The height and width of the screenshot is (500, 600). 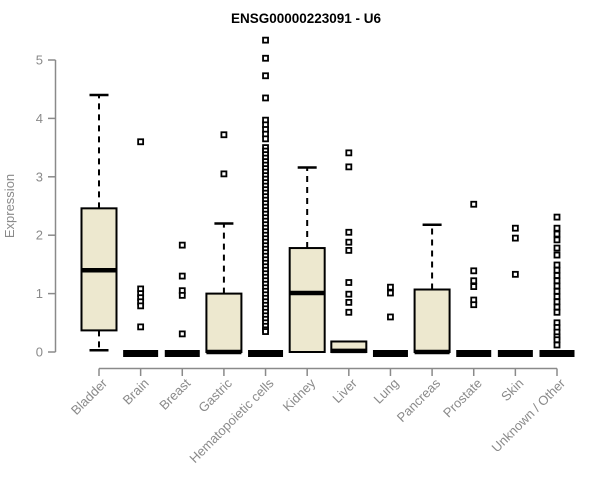 I want to click on y-tick-label: 0, so click(x=39, y=352).